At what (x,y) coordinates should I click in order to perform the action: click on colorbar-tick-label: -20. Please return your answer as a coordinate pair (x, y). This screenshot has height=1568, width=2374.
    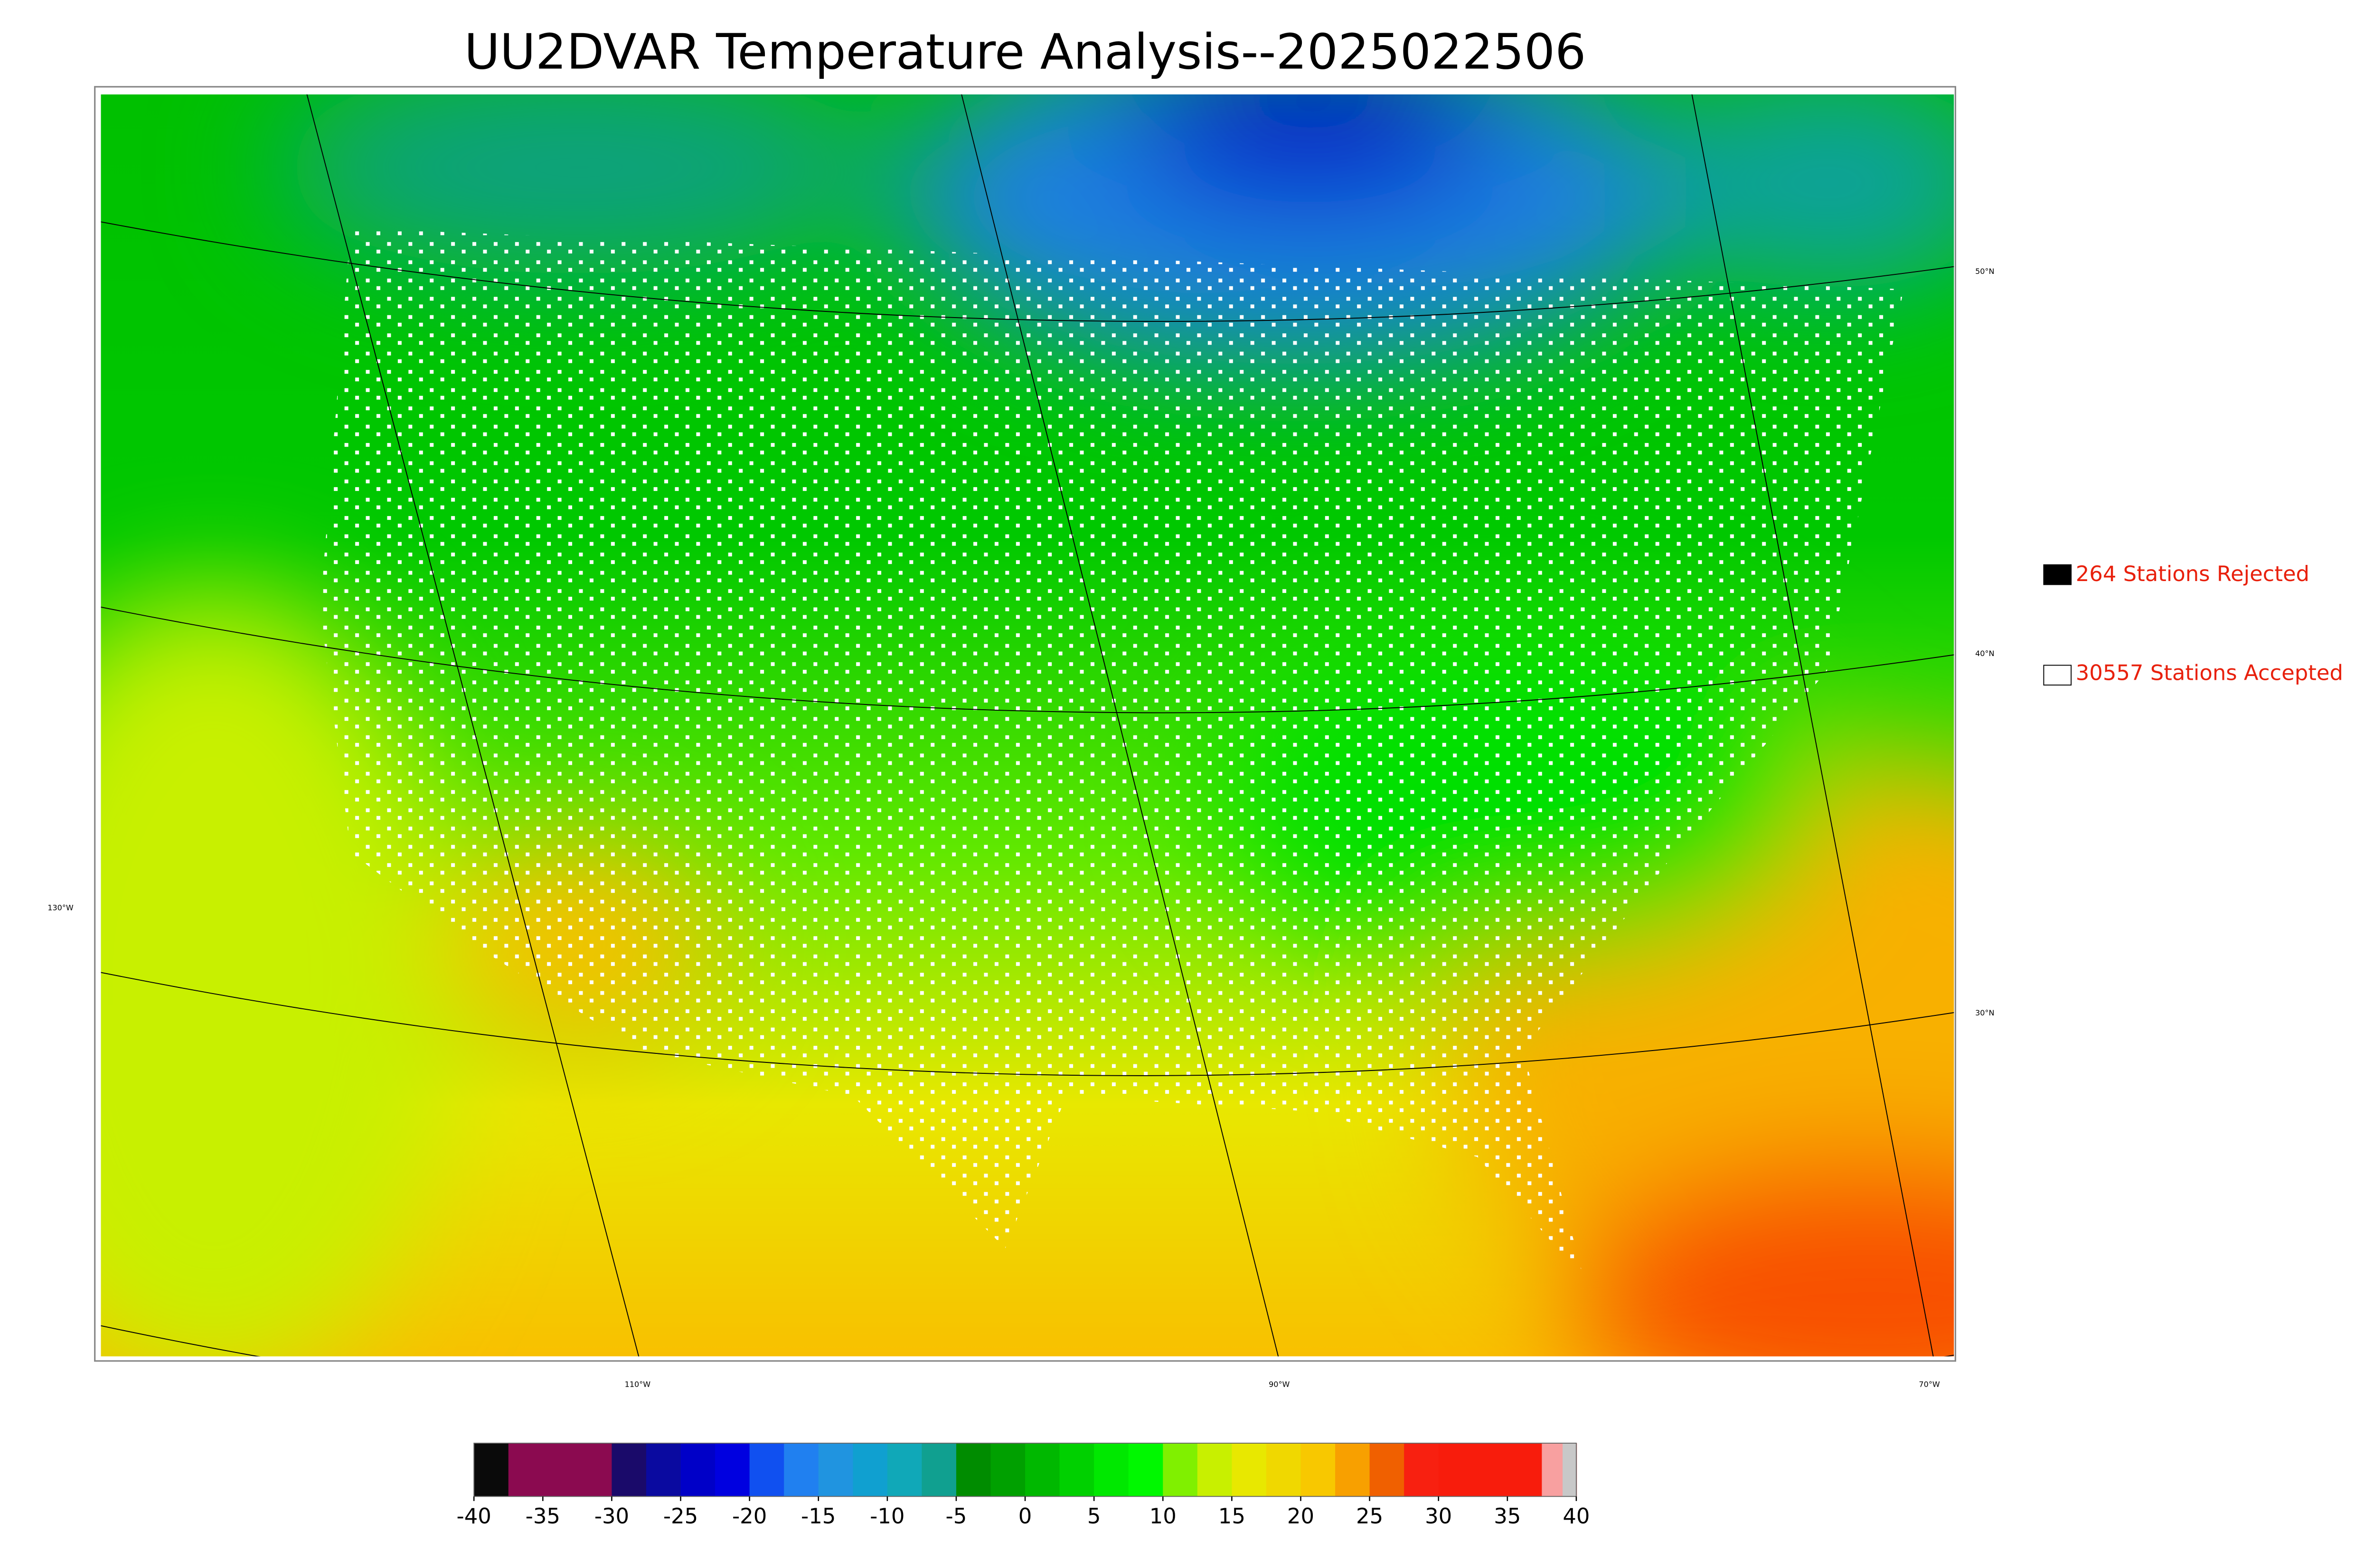
    Looking at the image, I should click on (749, 1516).